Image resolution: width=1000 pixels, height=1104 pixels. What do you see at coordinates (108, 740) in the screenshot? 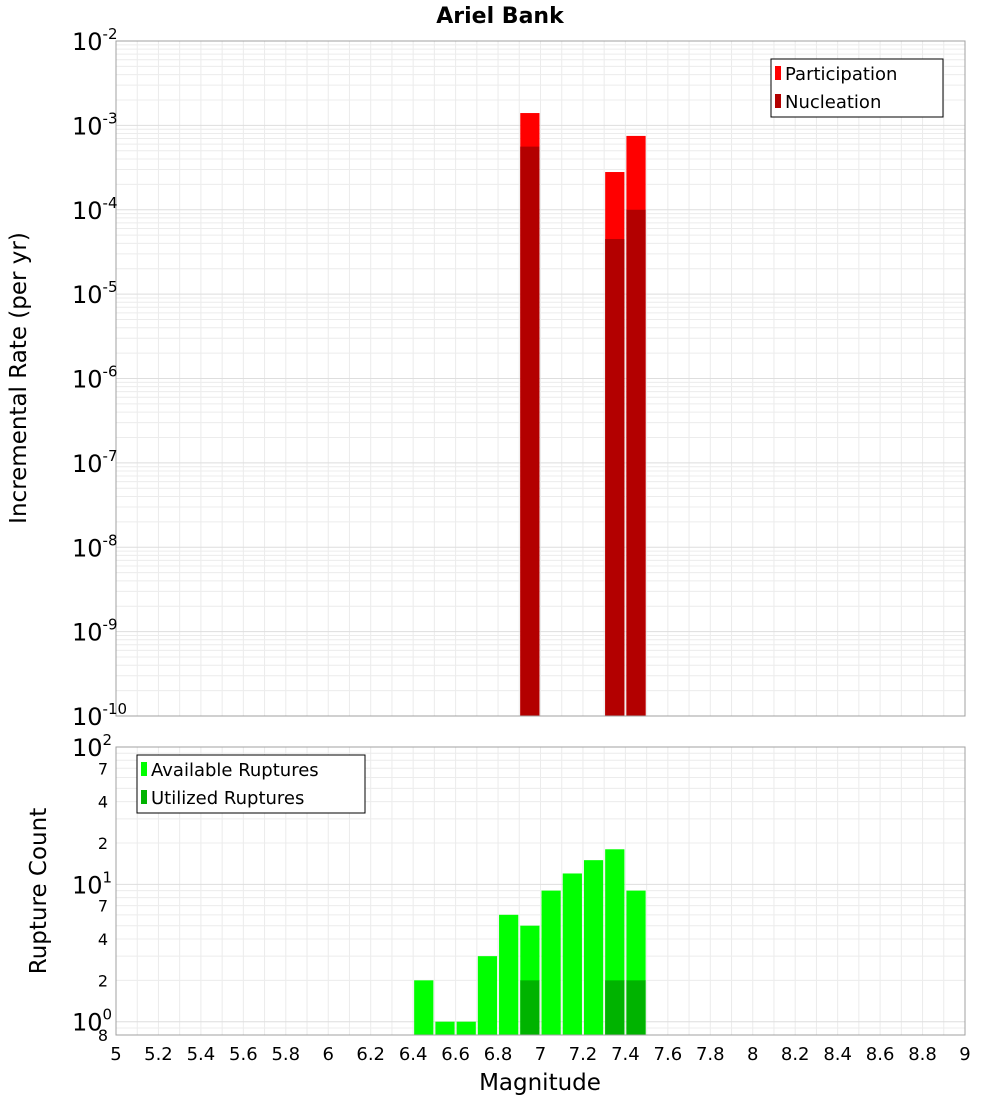
I see `y-tick-exponent: 2` at bounding box center [108, 740].